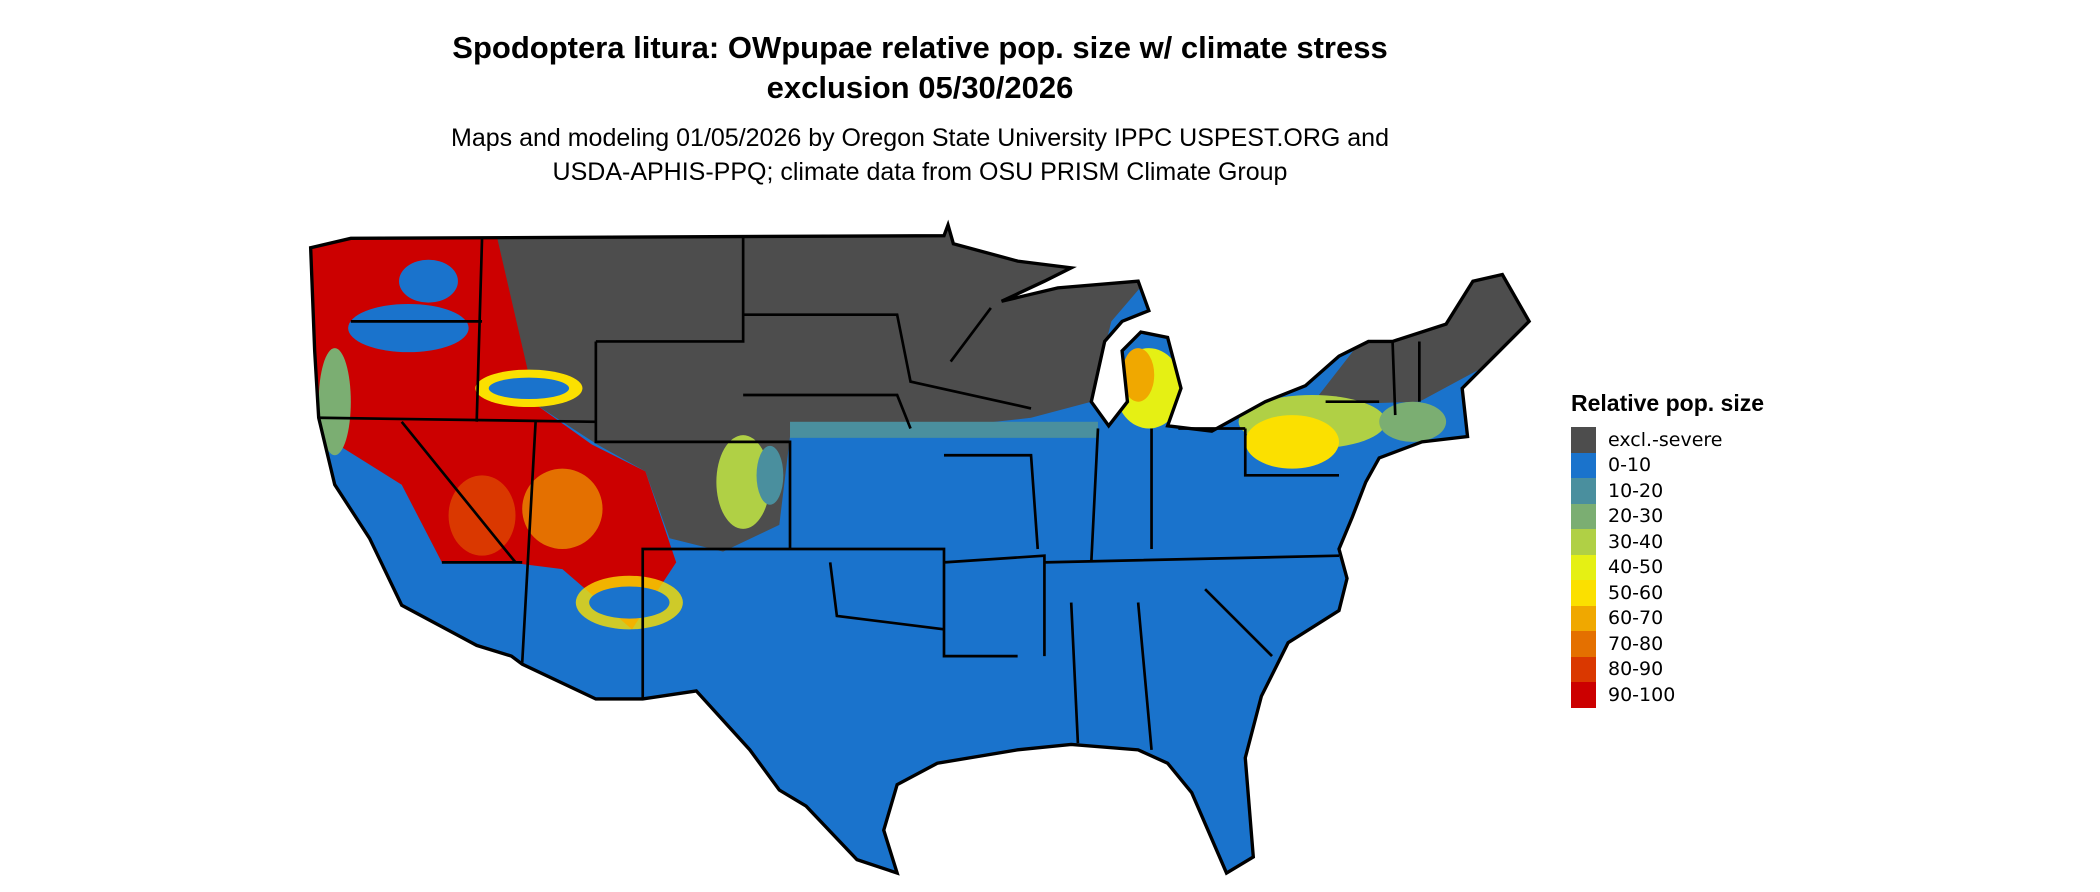  I want to click on legend-label: 90-100, so click(1642, 694).